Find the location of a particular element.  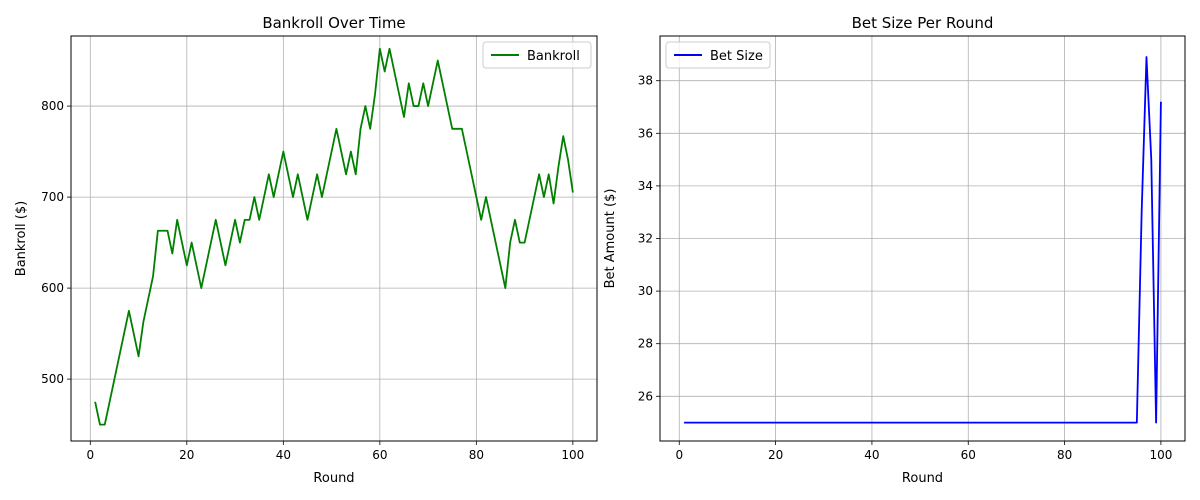

y-tick-label: 700 is located at coordinates (52, 197).